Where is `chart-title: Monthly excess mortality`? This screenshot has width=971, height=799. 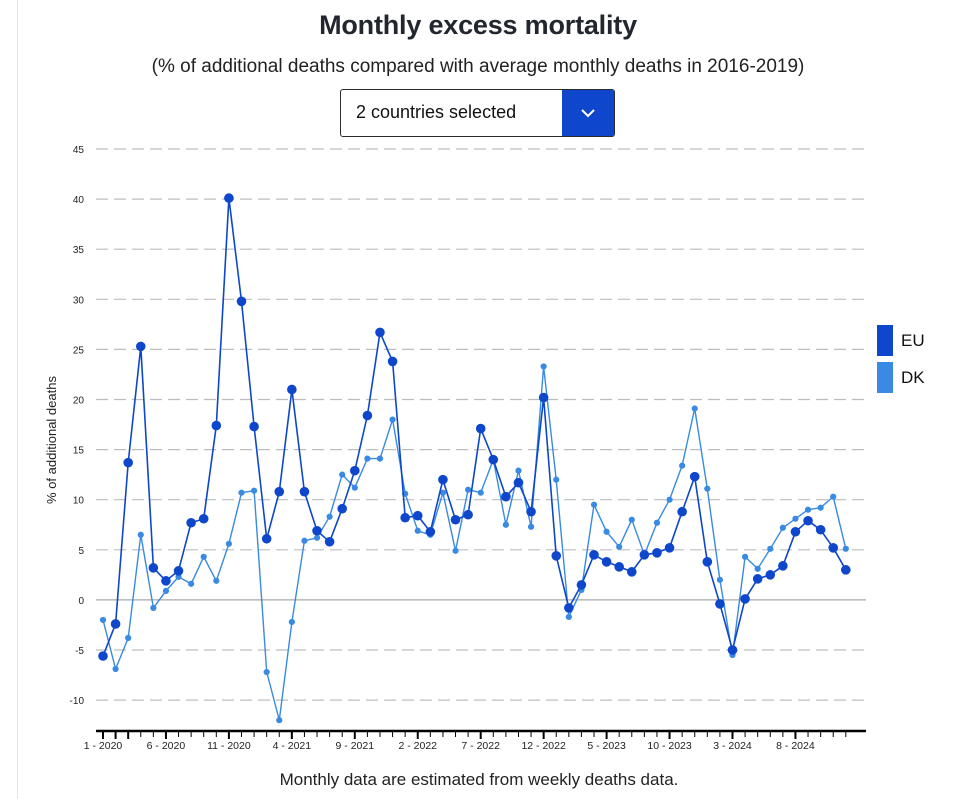 chart-title: Monthly excess mortality is located at coordinates (478, 25).